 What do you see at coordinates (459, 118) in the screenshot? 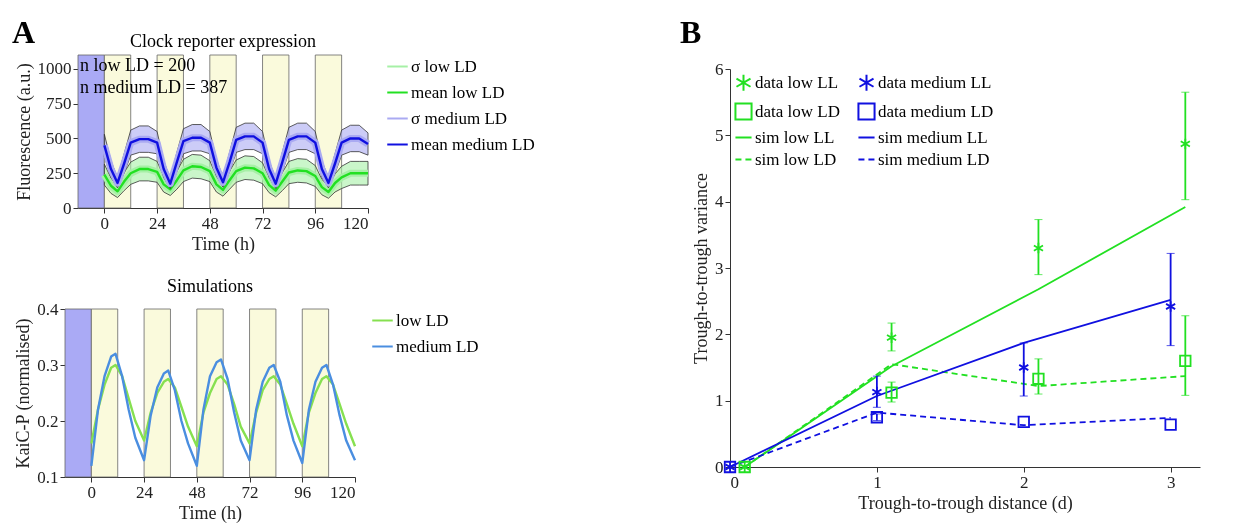
I see `legend-label: σ medium LD` at bounding box center [459, 118].